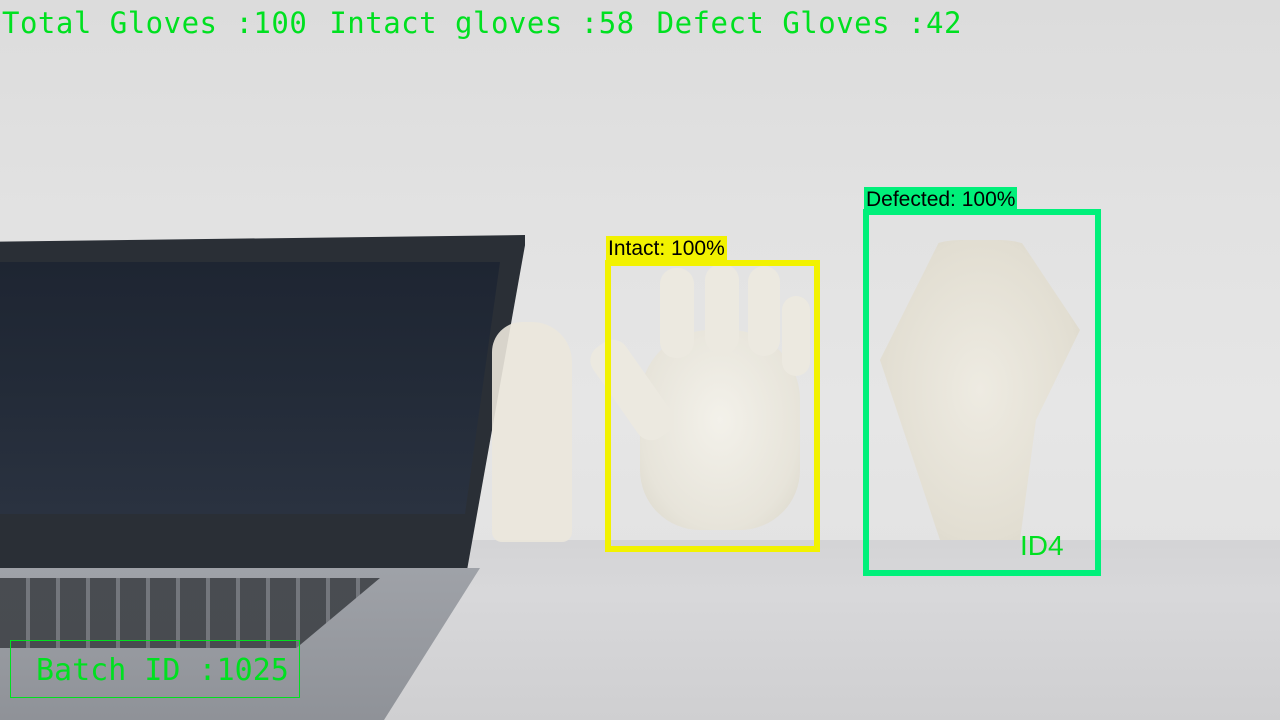  I want to click on defect-detection-label: Defected: 100%, so click(941, 200).